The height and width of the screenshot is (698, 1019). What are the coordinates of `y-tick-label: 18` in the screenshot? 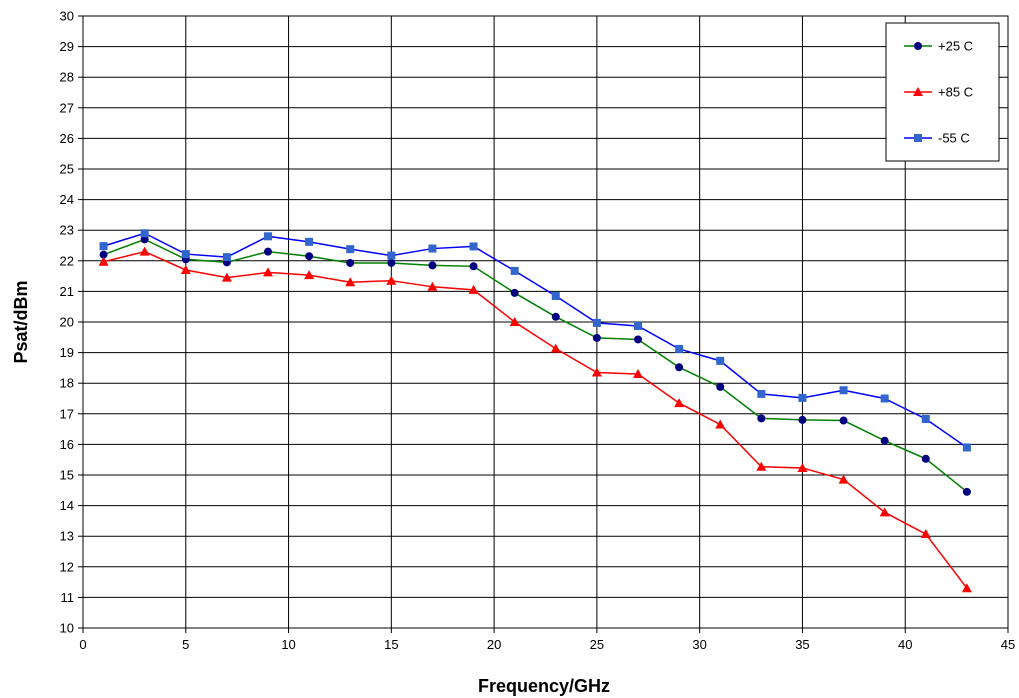 It's located at (67, 383).